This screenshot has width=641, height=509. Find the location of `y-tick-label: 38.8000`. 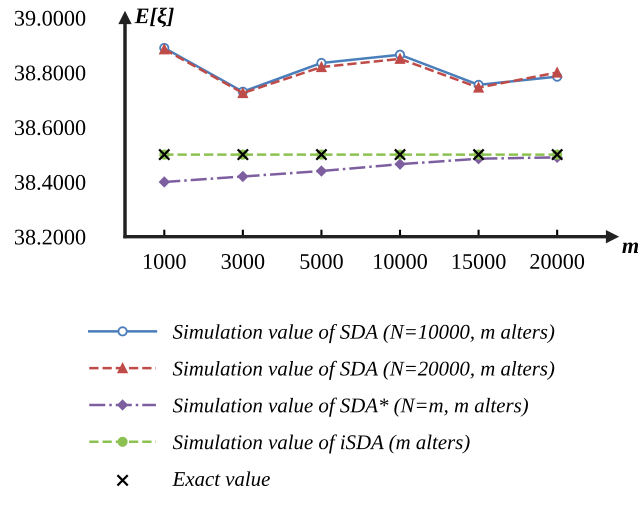

y-tick-label: 38.8000 is located at coordinates (50, 73).